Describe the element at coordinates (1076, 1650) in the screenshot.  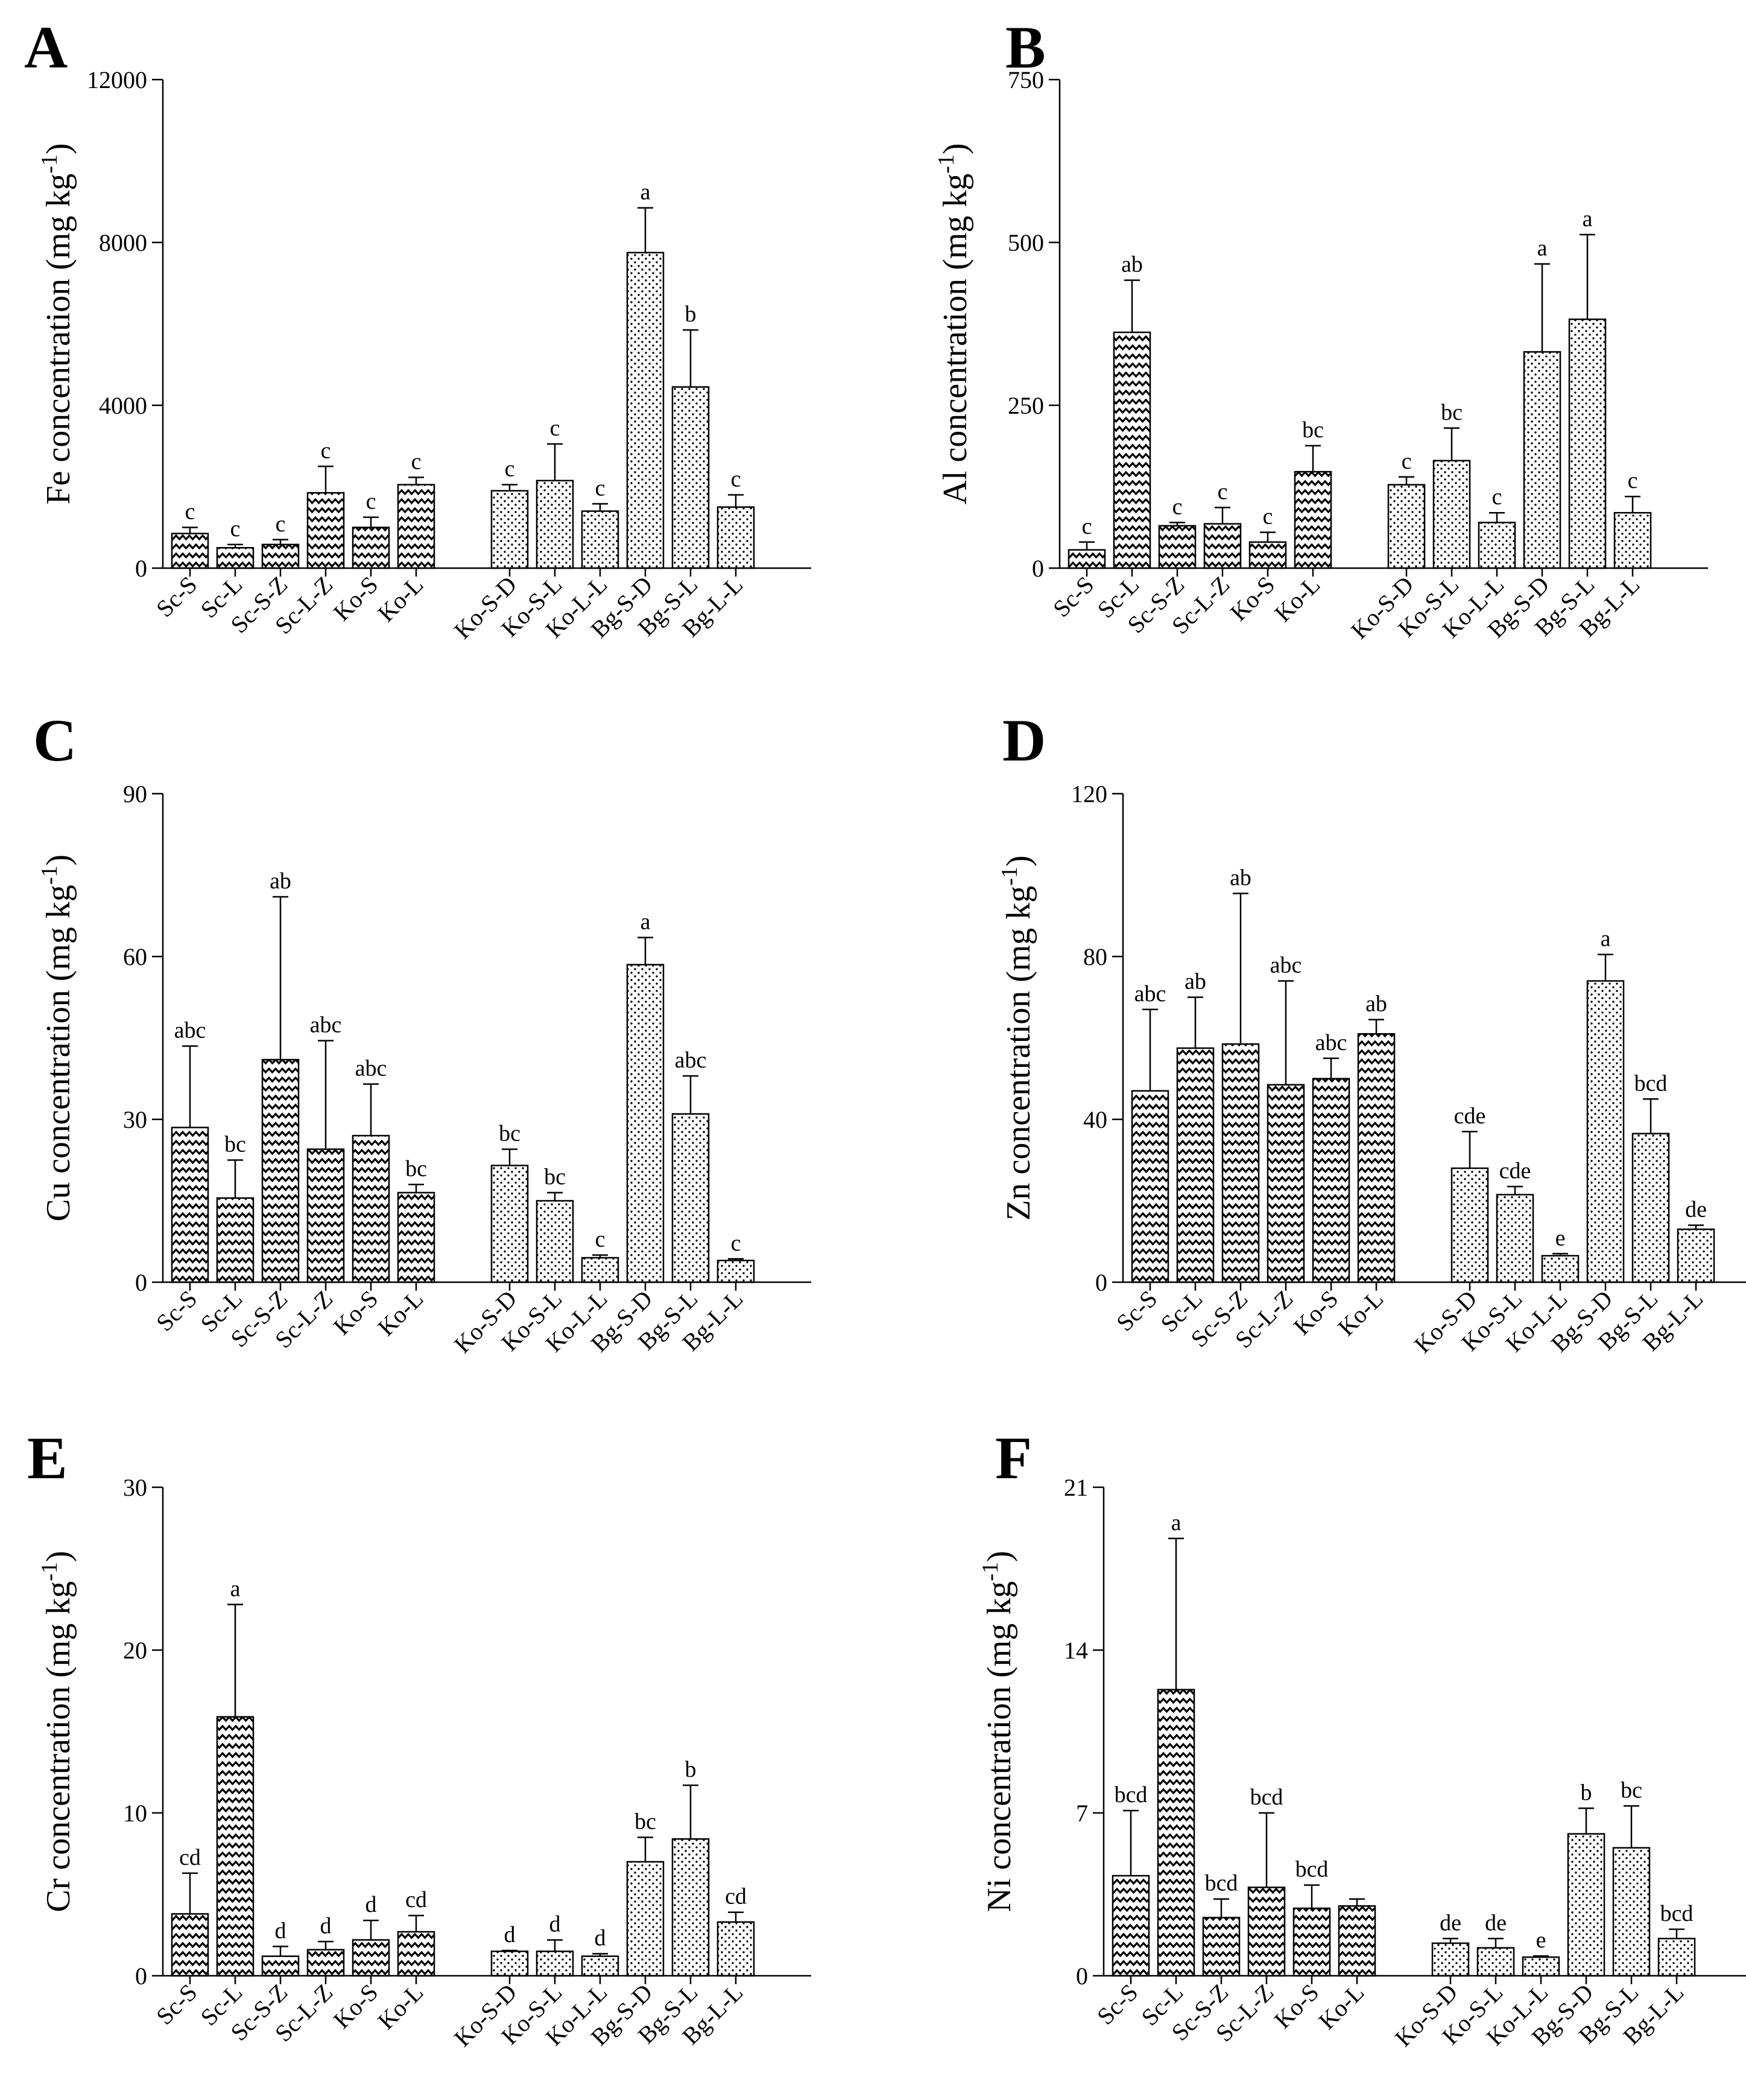
I see `y-tick-label: 14` at that location.